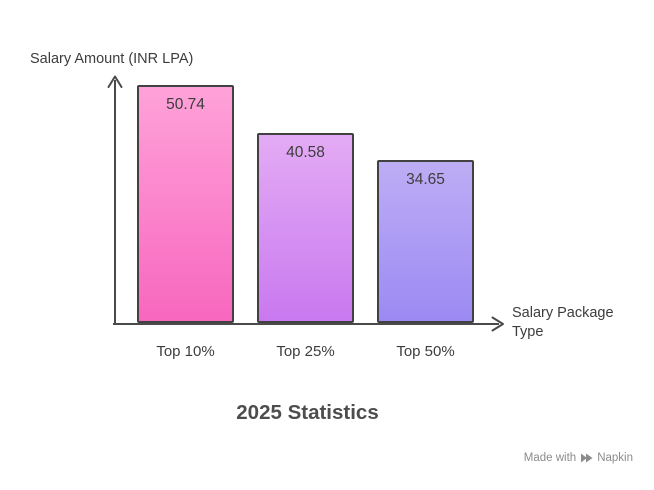  What do you see at coordinates (305, 351) in the screenshot?
I see `category-label-top-25: Top 25%` at bounding box center [305, 351].